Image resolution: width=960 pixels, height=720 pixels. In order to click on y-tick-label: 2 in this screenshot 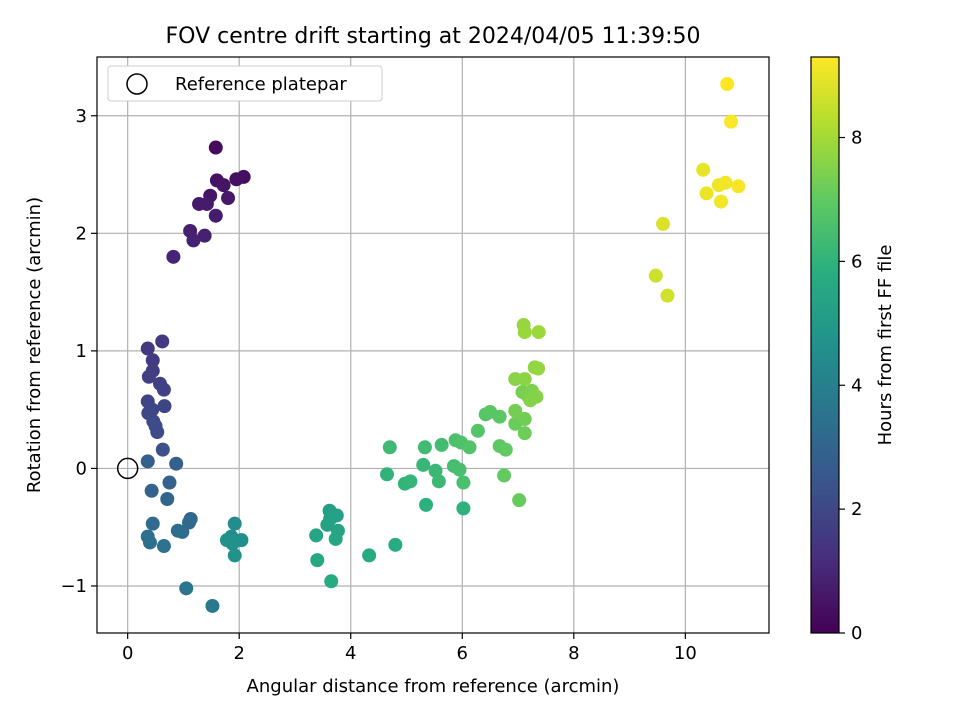, I will do `click(81, 233)`.